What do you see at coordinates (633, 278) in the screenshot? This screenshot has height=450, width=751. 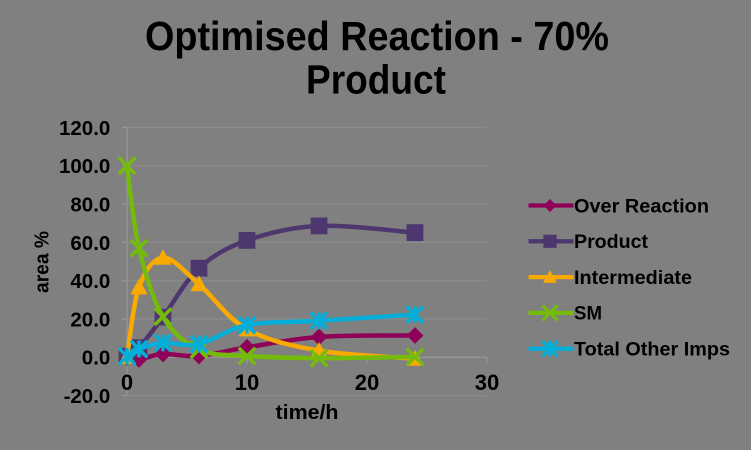 I see `svg-text: Intermediate` at bounding box center [633, 278].